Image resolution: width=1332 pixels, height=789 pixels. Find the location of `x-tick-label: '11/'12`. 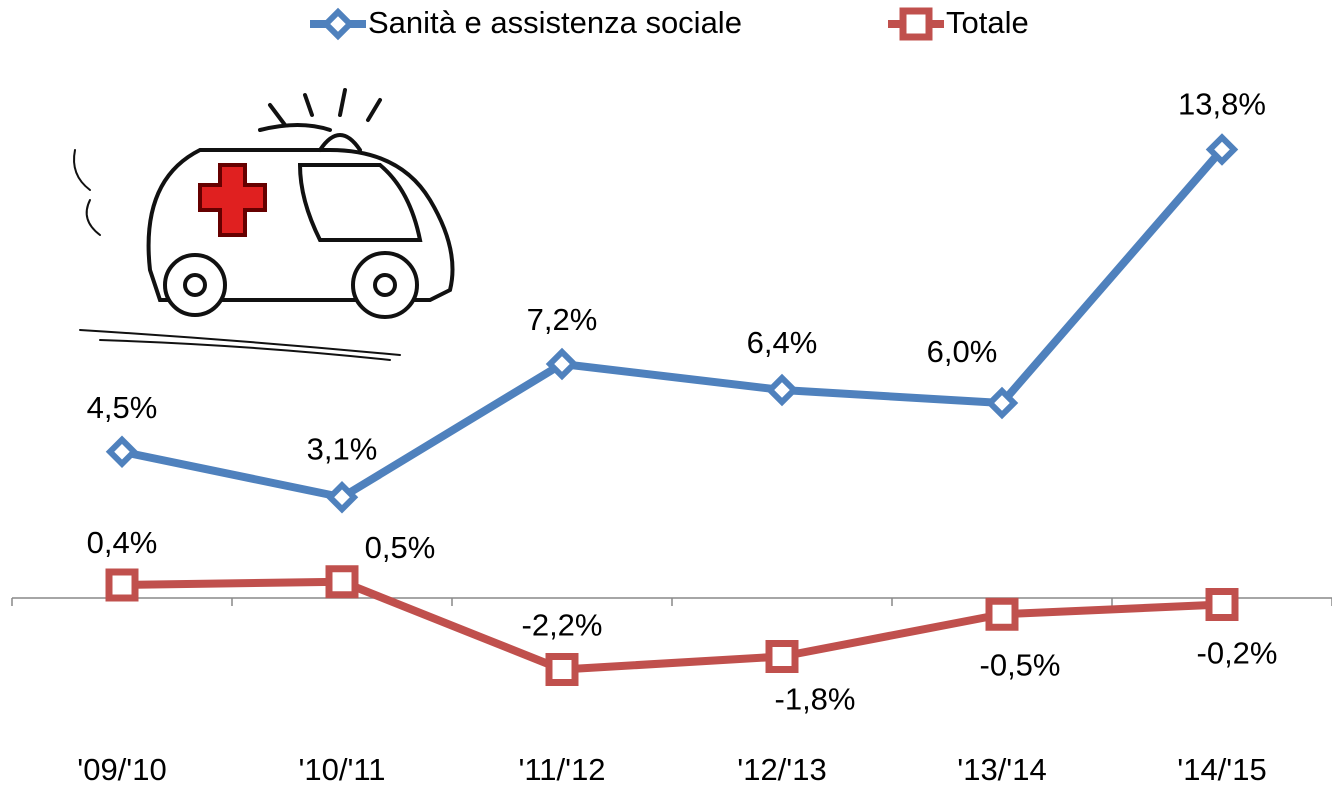

x-tick-label: '11/'12 is located at coordinates (561, 769).